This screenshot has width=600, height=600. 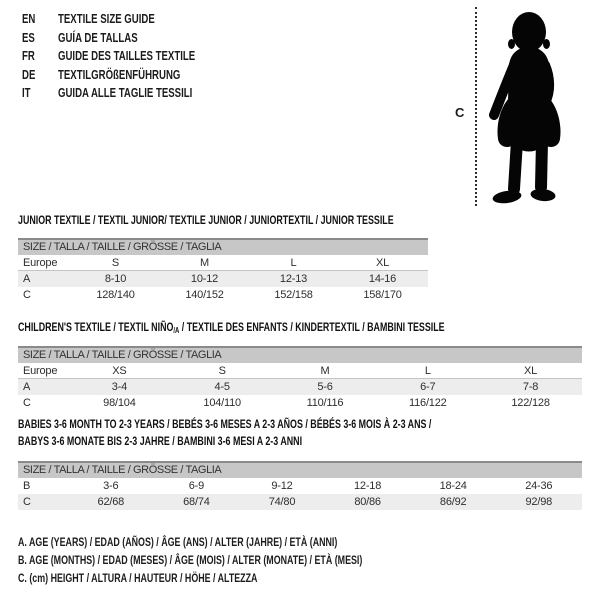 What do you see at coordinates (27, 486) in the screenshot?
I see `row-label: B` at bounding box center [27, 486].